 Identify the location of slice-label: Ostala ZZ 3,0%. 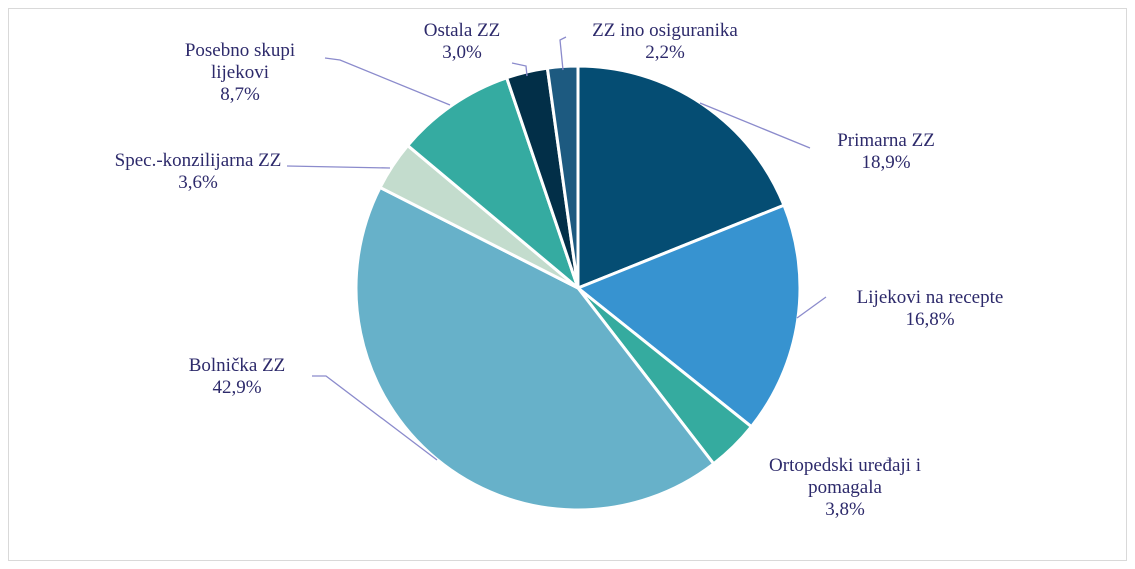
(462, 42).